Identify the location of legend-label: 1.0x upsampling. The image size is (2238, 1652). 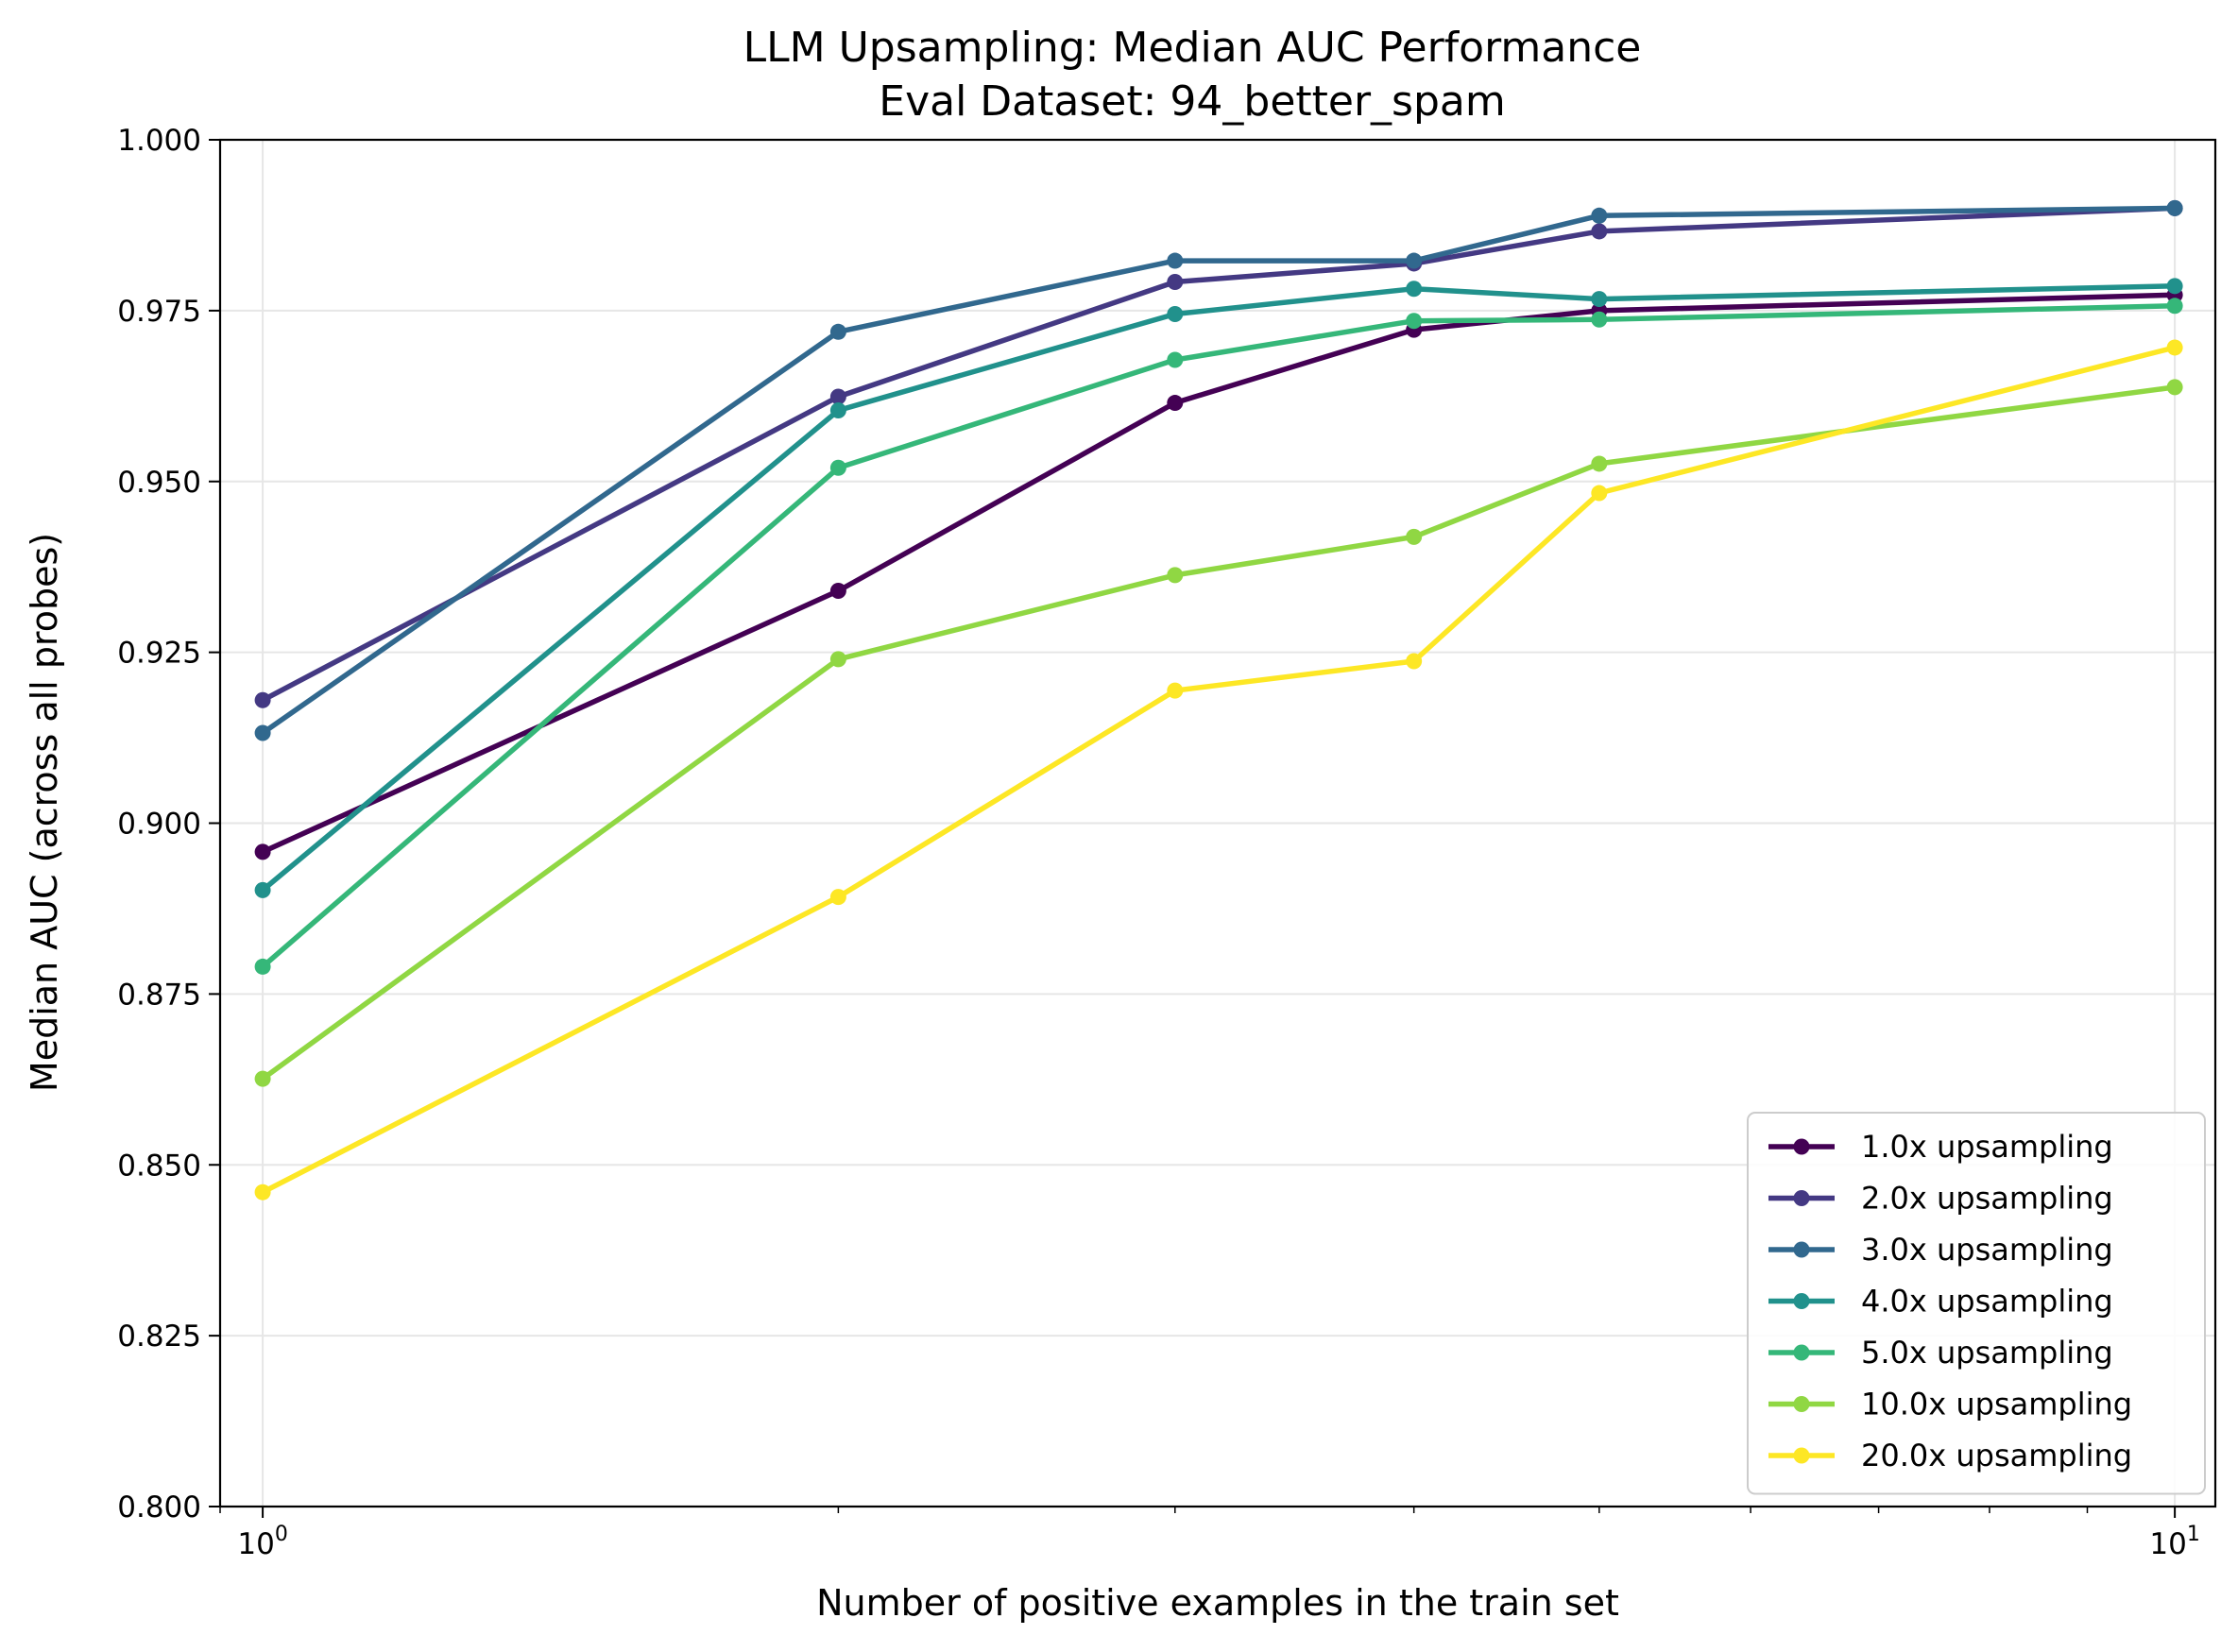
(1987, 1147).